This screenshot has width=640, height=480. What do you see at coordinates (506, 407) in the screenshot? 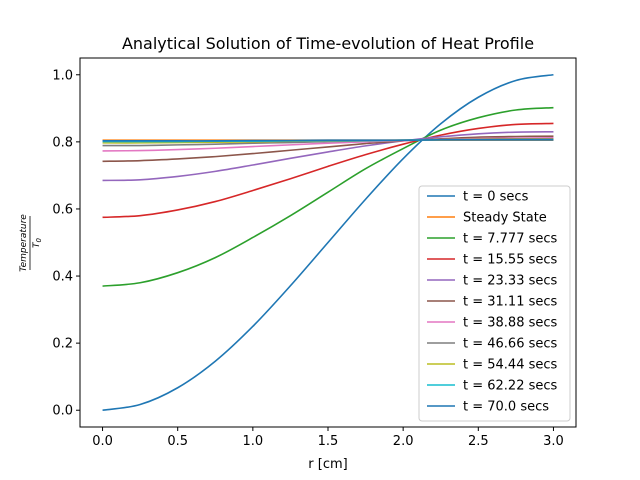
I see `legend-label-10: t = 70.0 secs` at bounding box center [506, 407].